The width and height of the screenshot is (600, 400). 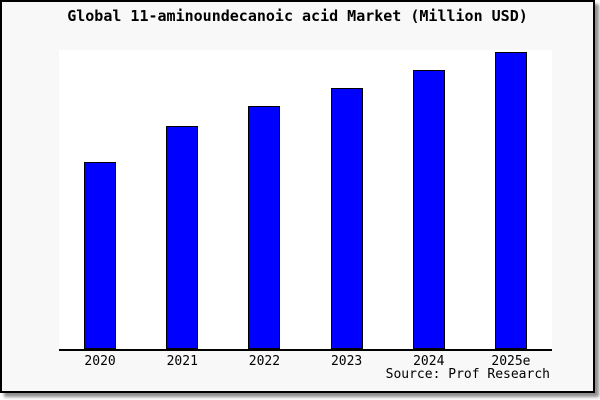 I want to click on bar-2023, so click(x=346, y=218).